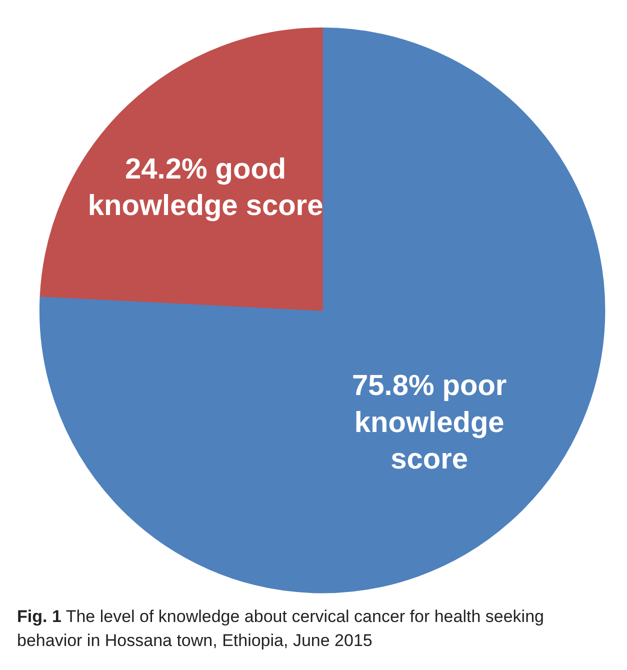 Image resolution: width=627 pixels, height=670 pixels. Describe the element at coordinates (281, 629) in the screenshot. I see `caption: Fig. 1 The level of knowledge about cervical cancer for health seeking behavior in Hossana town, Ethiopia, June 2015` at that location.